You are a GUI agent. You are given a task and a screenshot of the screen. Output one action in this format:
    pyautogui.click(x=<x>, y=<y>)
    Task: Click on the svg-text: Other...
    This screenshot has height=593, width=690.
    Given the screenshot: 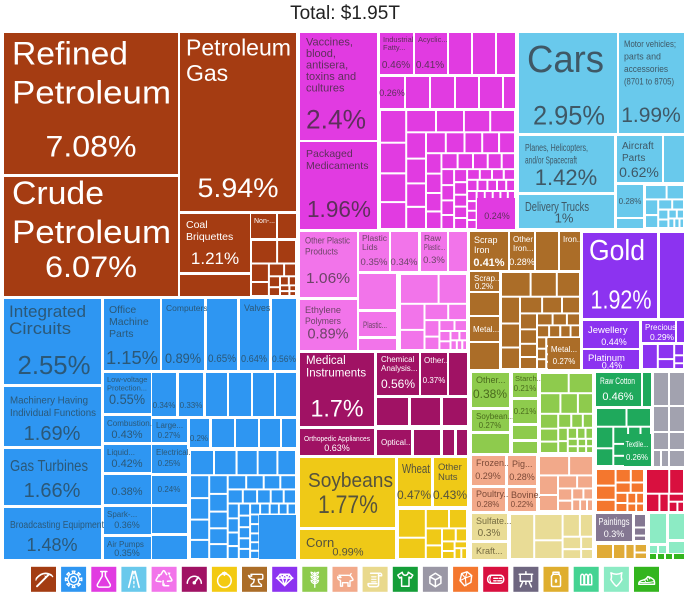 What is the action you would take?
    pyautogui.click(x=437, y=360)
    